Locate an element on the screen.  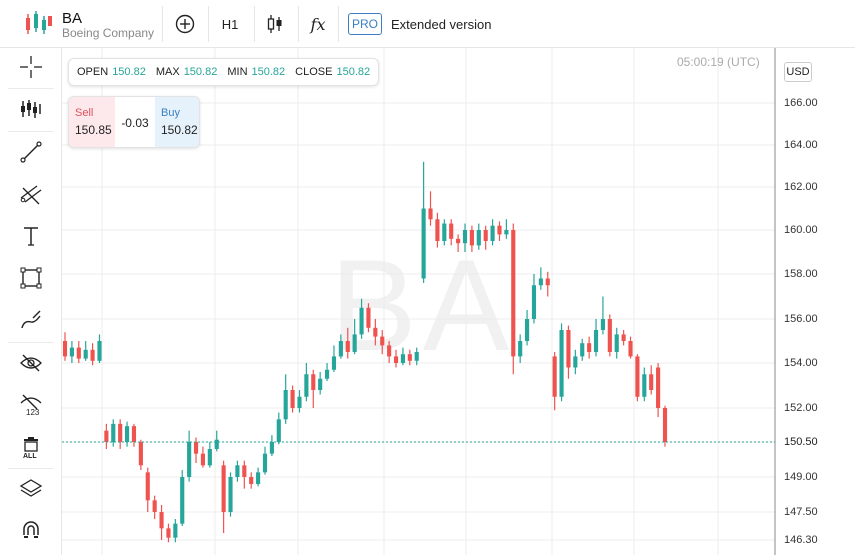
symbol-title: BA is located at coordinates (72, 18).